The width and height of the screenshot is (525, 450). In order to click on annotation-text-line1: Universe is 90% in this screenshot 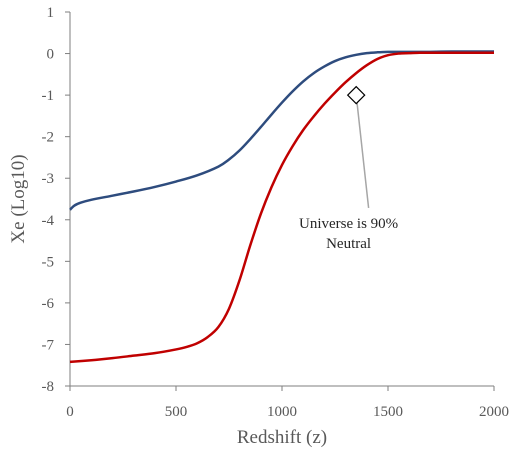, I will do `click(348, 224)`.